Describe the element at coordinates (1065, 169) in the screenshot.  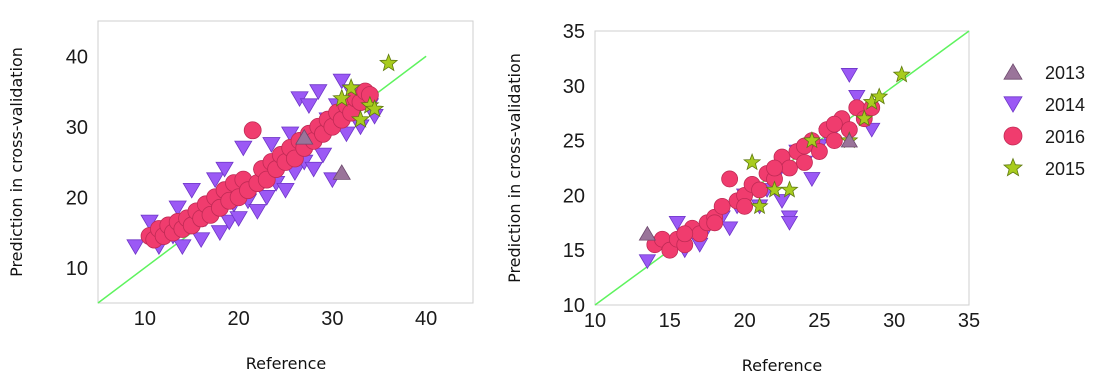
I see `legend-label: 2015` at that location.